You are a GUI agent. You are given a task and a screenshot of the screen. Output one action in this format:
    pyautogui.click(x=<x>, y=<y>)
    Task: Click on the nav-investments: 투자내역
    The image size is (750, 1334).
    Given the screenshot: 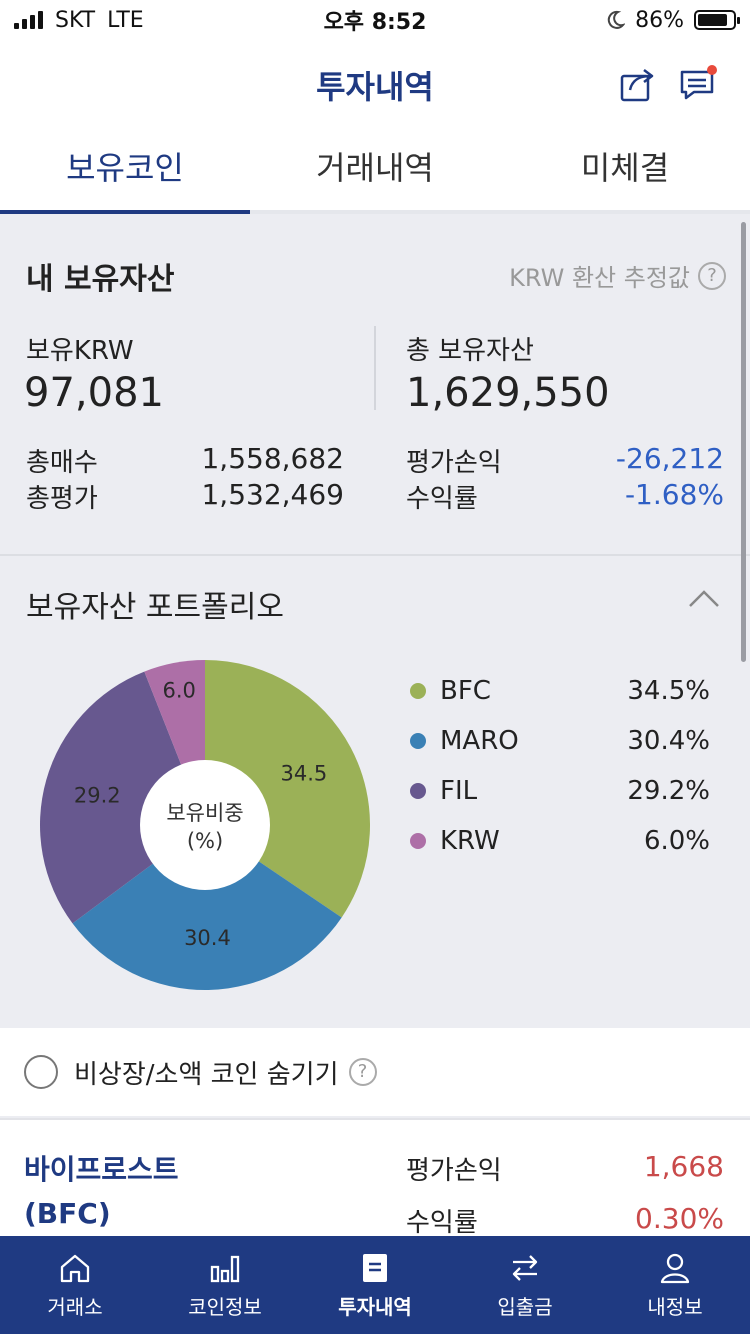 What is the action you would take?
    pyautogui.click(x=375, y=1285)
    